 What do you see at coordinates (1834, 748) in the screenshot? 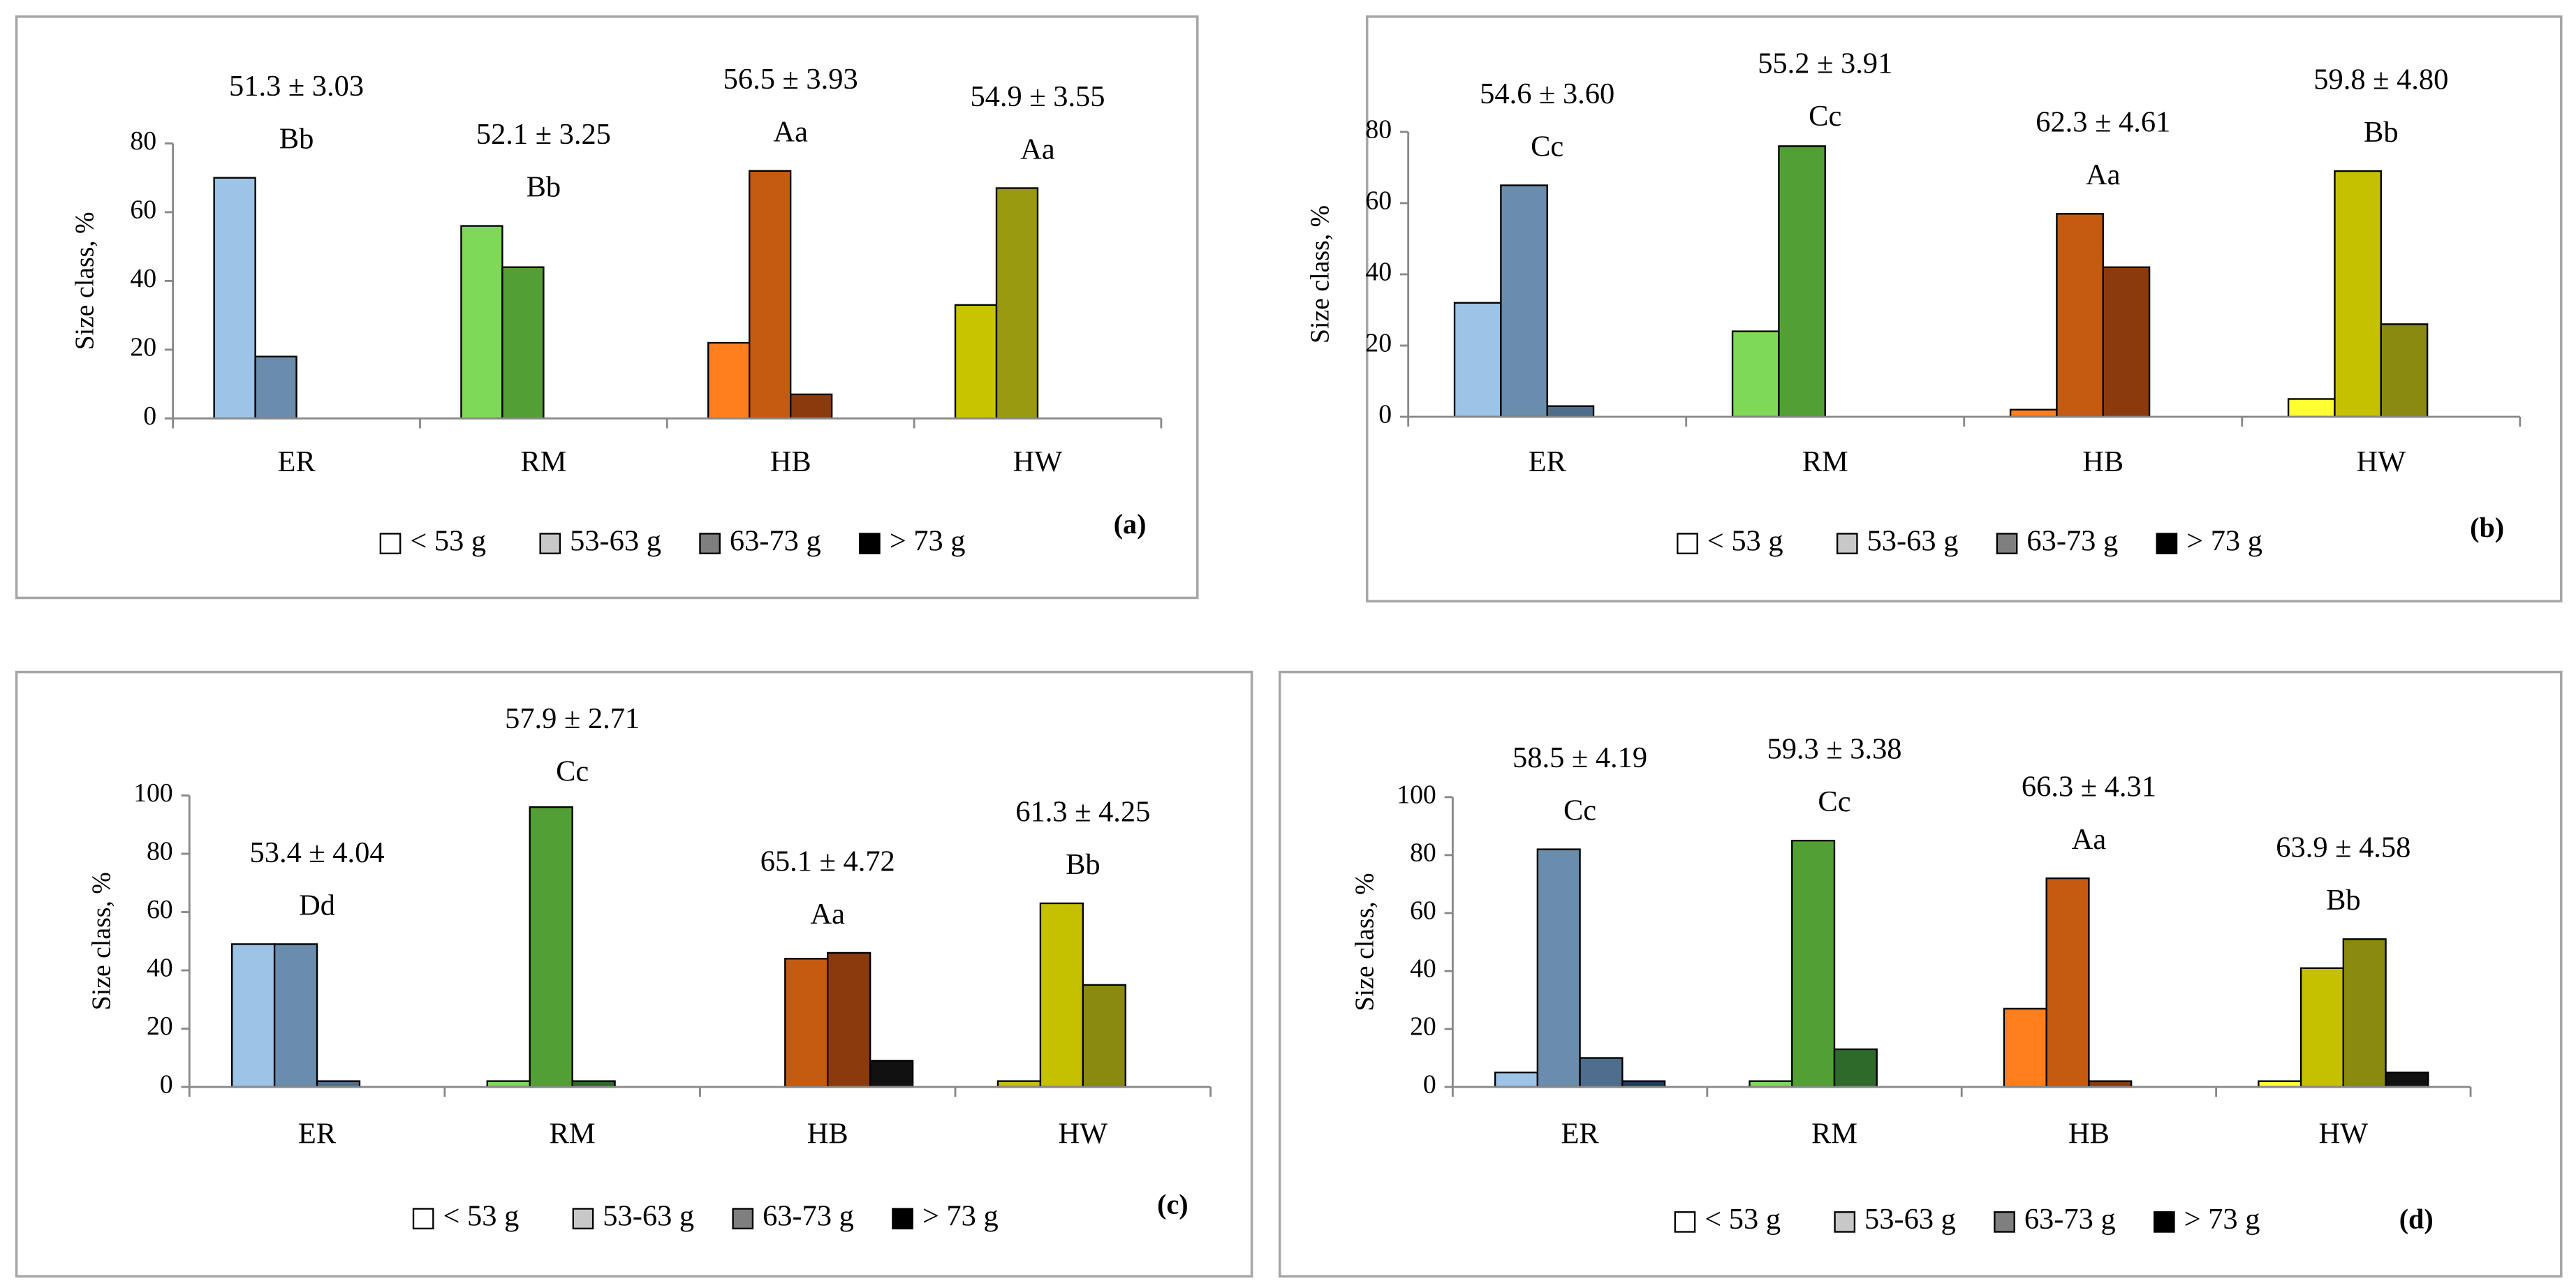
I see `annotation-mean: 59.3 ± 3.38` at bounding box center [1834, 748].